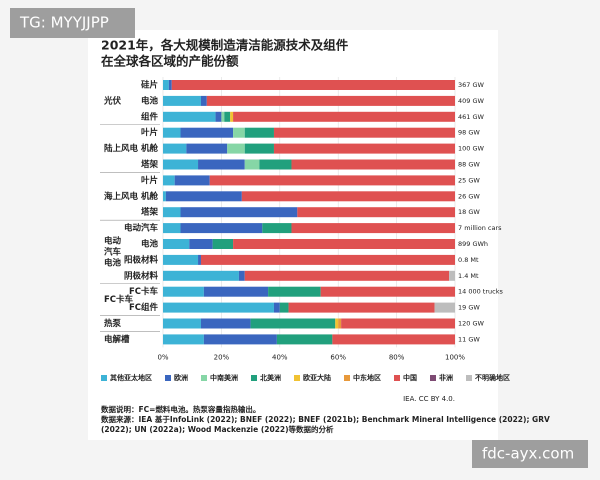 The width and height of the screenshot is (600, 480). What do you see at coordinates (473, 244) in the screenshot?
I see `total-label: 899 GWh` at bounding box center [473, 244].